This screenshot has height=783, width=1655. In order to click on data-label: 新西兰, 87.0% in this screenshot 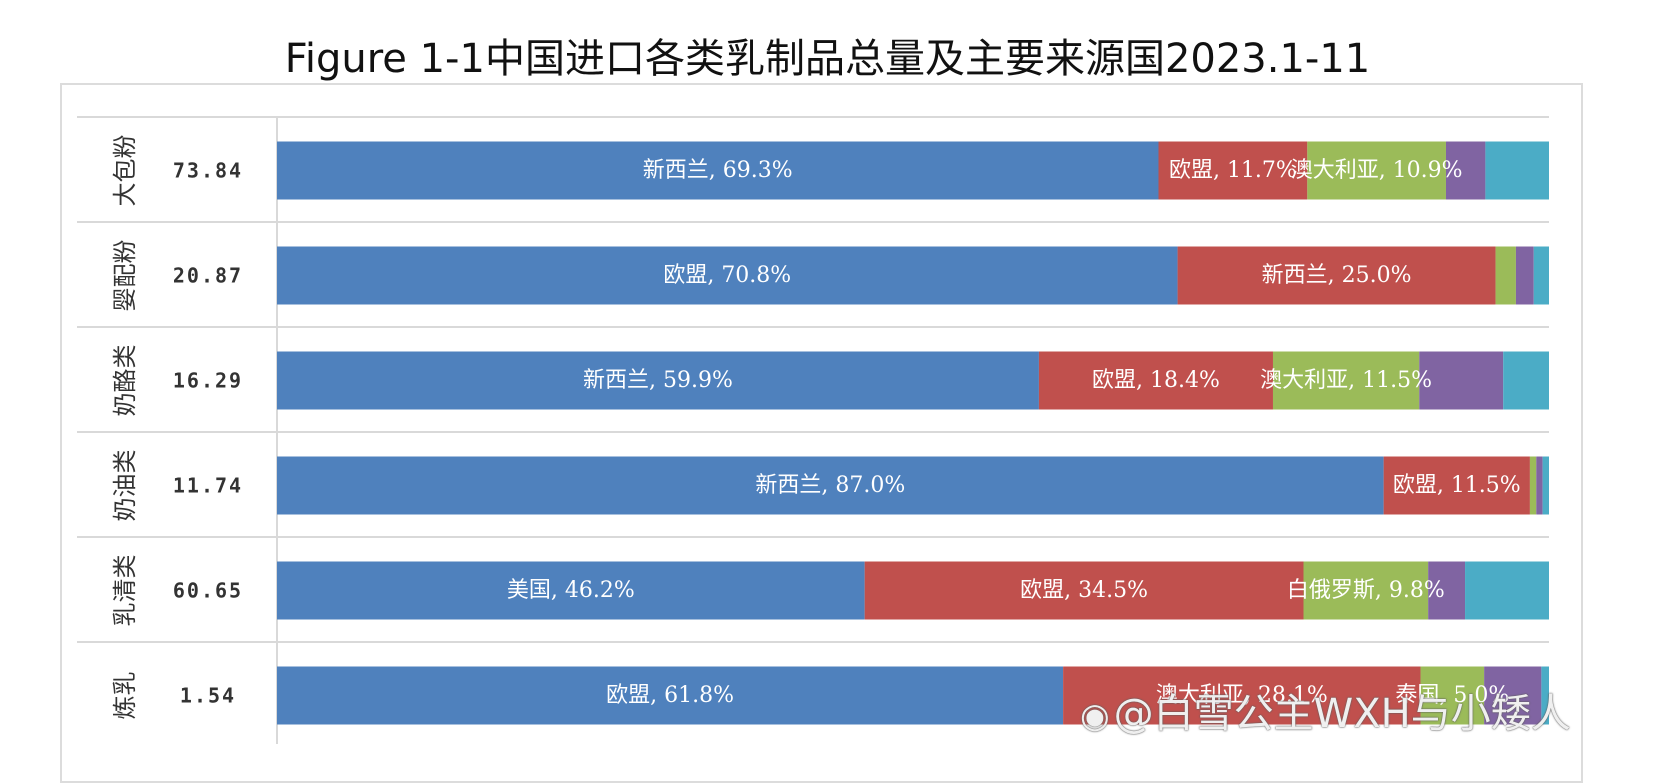, I will do `click(830, 485)`.